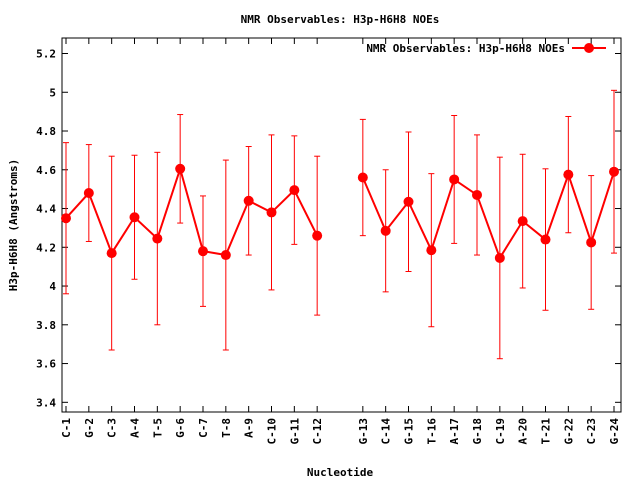 The width and height of the screenshot is (640, 480). Describe the element at coordinates (157, 428) in the screenshot. I see `x-tick-label: T-5` at that location.